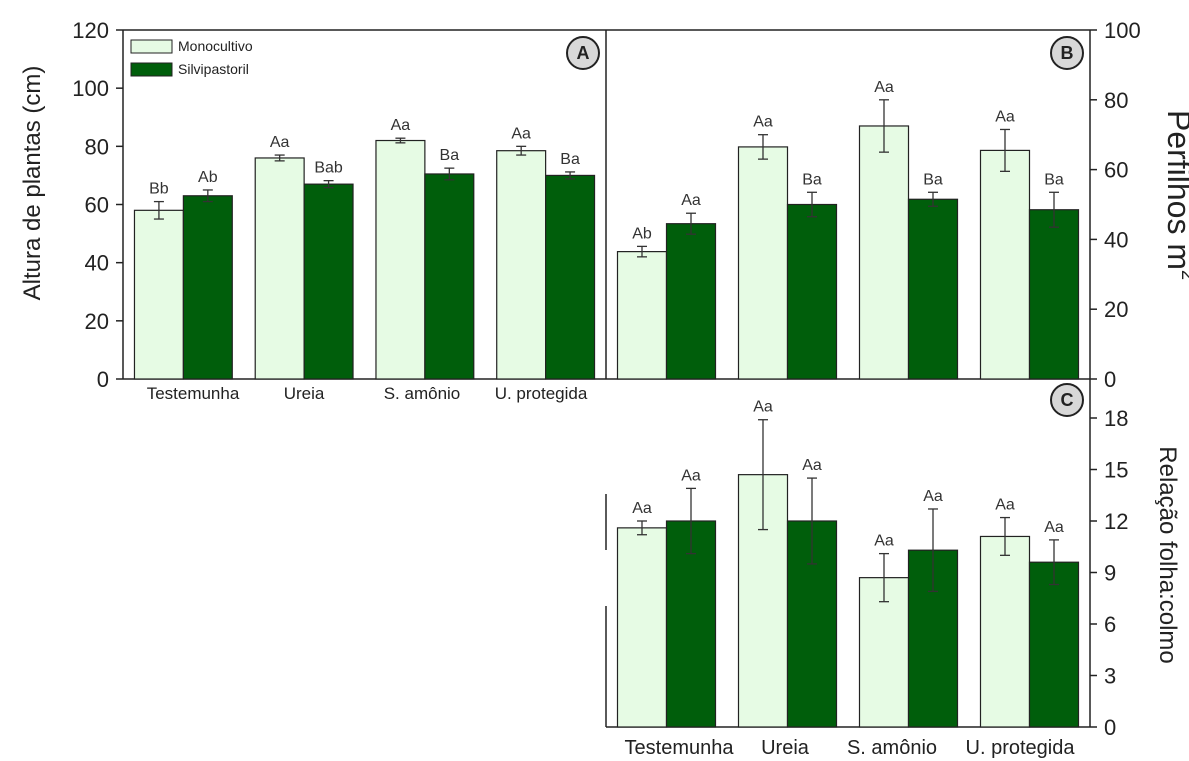  I want to click on panel-b-ylabel: Perfilhos m2, so click(1175, 195).